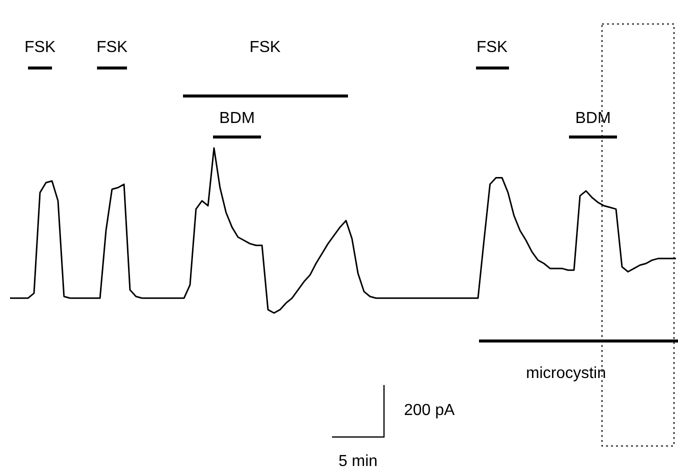 Image resolution: width=678 pixels, height=474 pixels. I want to click on text: microcystin, so click(566, 373).